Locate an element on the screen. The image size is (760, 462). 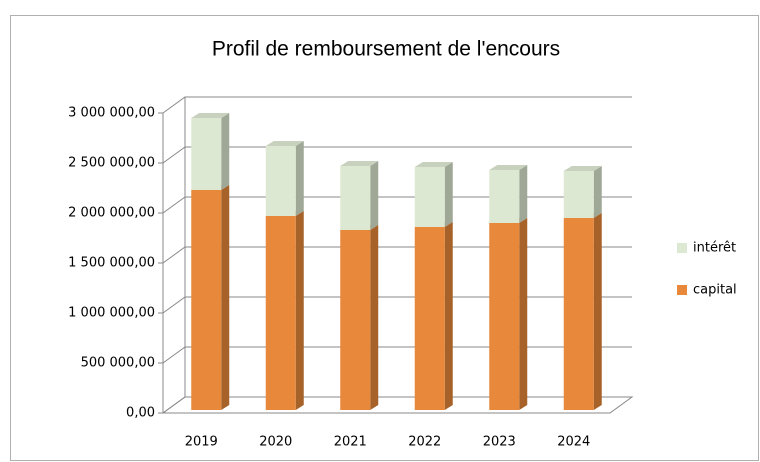
x-tick-label: 2022 is located at coordinates (424, 442).